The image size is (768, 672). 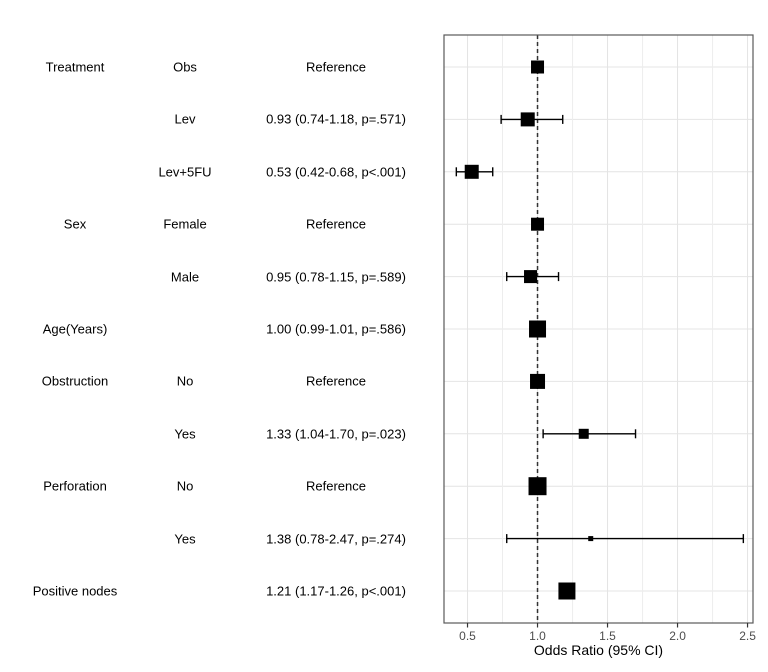 What do you see at coordinates (537, 636) in the screenshot?
I see `x-tick-label: 1.0` at bounding box center [537, 636].